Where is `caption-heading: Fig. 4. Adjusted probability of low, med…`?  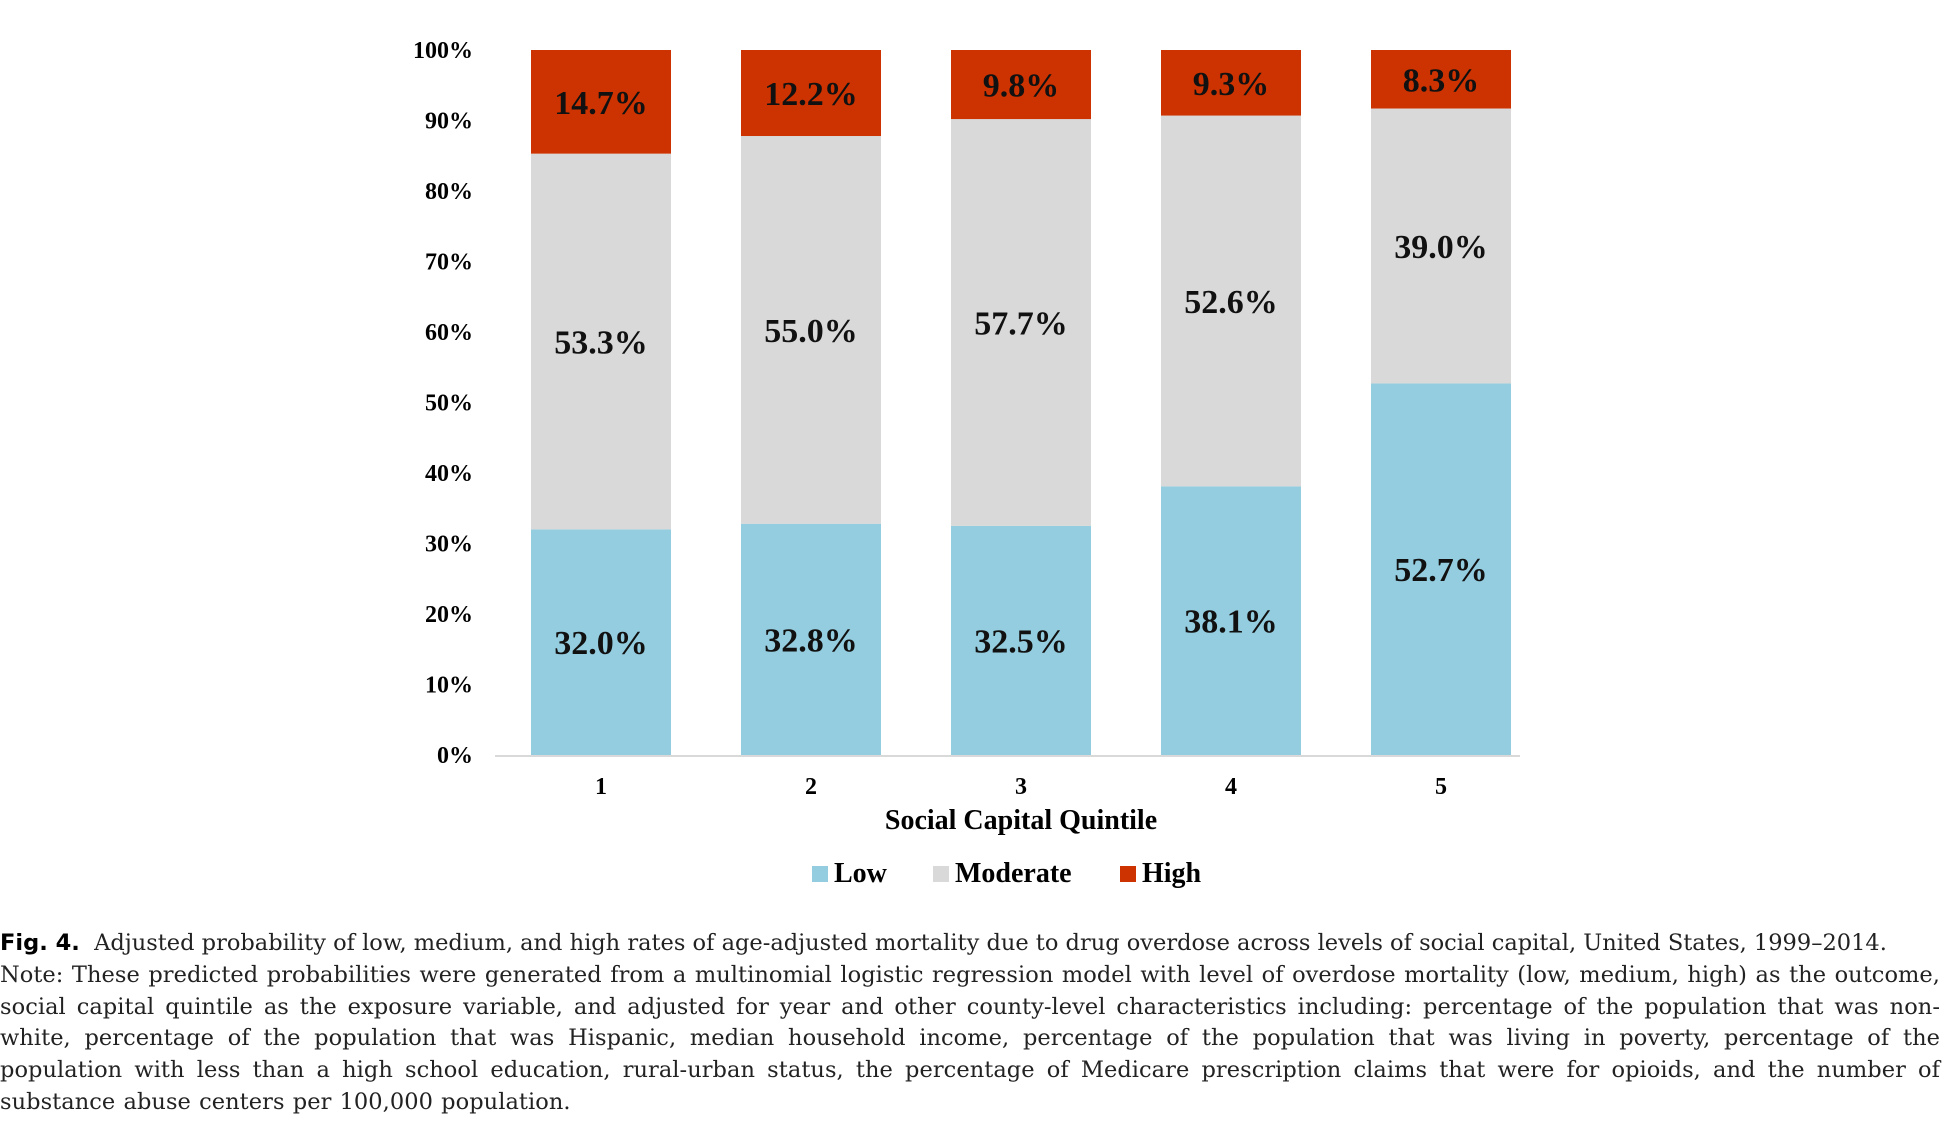
caption-heading: Fig. 4. Adjusted probability of low, med… is located at coordinates (970, 944).